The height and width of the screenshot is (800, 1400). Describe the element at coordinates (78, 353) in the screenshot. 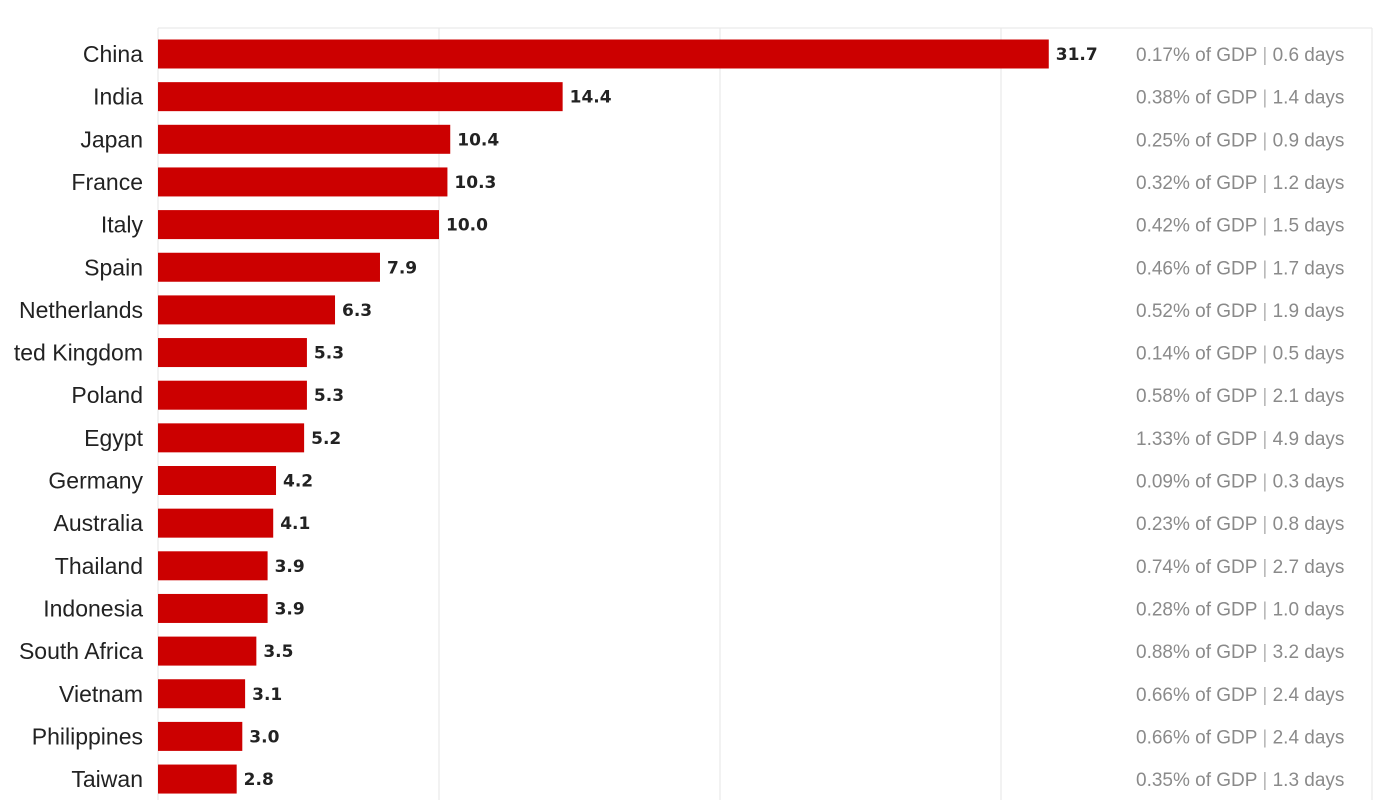

I see `category-label: ted Kingdom` at that location.